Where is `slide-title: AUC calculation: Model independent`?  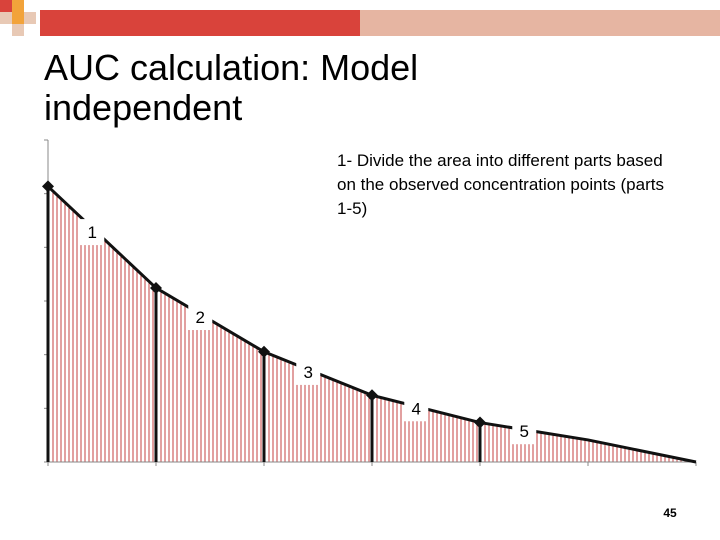
slide-title: AUC calculation: Model independent is located at coordinates (231, 87).